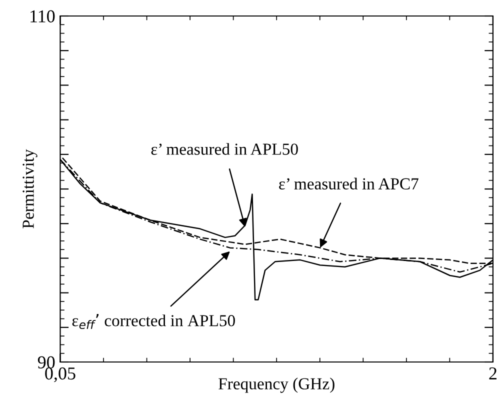 This screenshot has height=400, width=502. I want to click on annotation: ε’ measured in APL50, so click(224, 149).